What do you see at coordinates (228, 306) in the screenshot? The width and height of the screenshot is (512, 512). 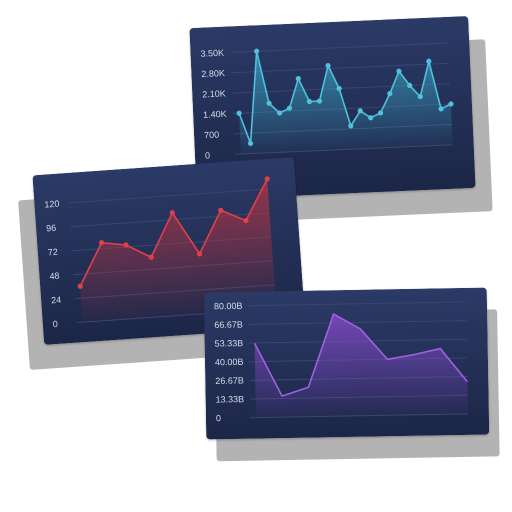 I see `y-tick-label: 80.00B` at bounding box center [228, 306].